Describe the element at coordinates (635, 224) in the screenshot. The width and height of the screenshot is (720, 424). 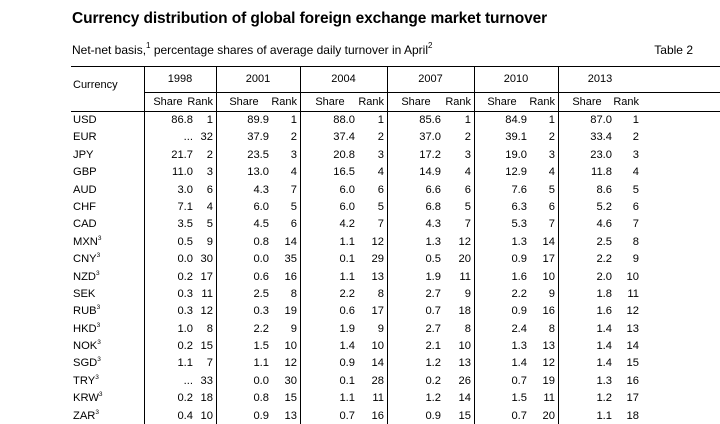
I see `rank-cell: 7` at that location.